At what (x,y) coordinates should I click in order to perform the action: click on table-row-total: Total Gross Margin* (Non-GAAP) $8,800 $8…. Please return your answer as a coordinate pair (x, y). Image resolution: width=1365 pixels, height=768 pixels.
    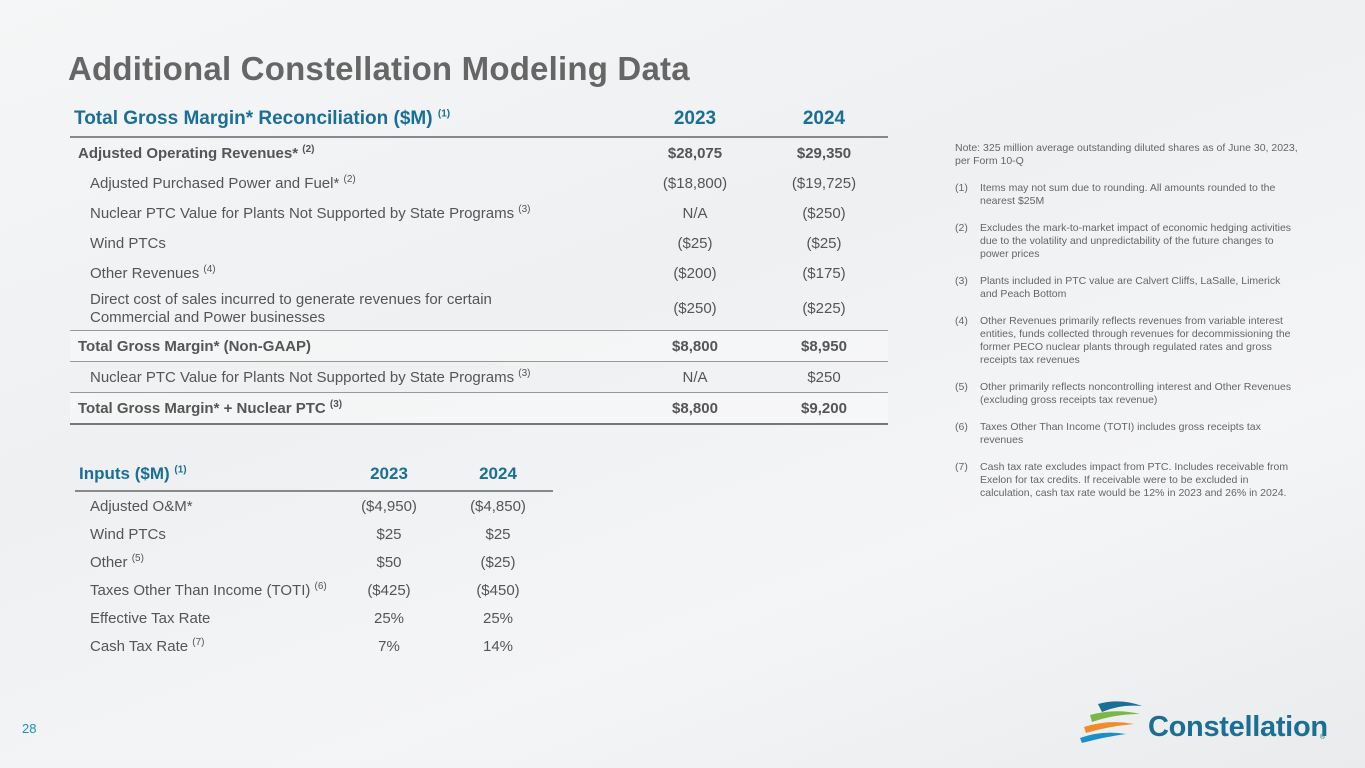
    Looking at the image, I should click on (479, 346).